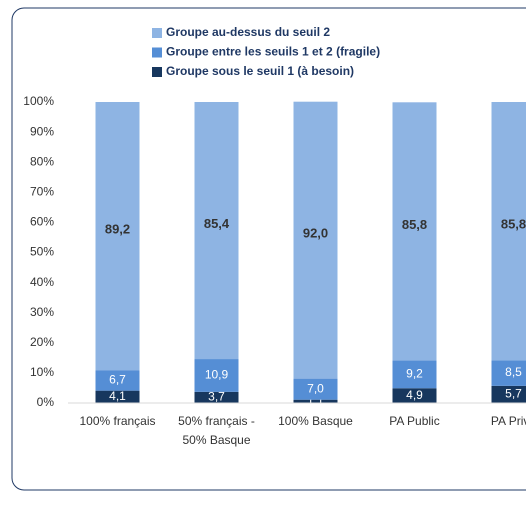 The width and height of the screenshot is (526, 505). What do you see at coordinates (46, 402) in the screenshot?
I see `y-tick-label: 0%` at bounding box center [46, 402].